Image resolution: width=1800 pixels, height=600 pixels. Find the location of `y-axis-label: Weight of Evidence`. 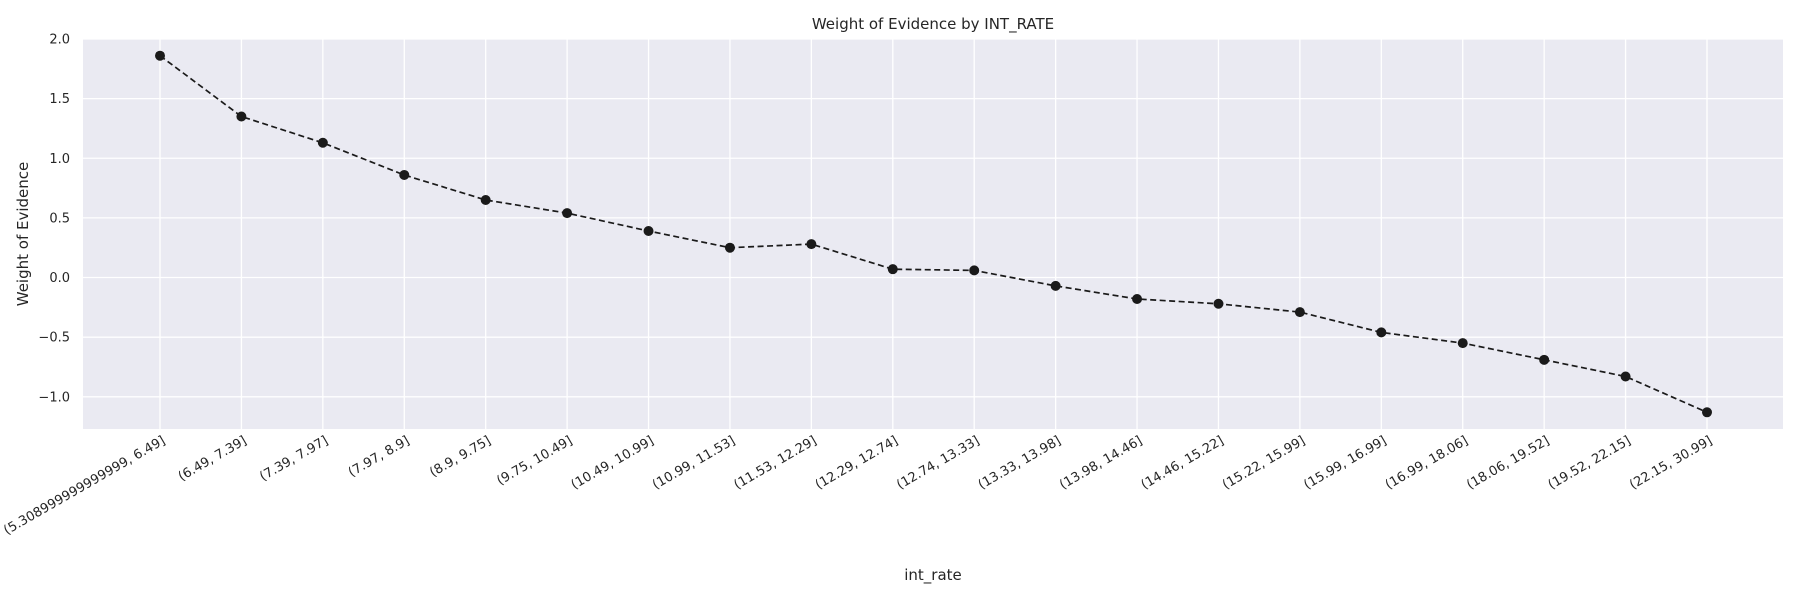

y-axis-label: Weight of Evidence is located at coordinates (23, 234).